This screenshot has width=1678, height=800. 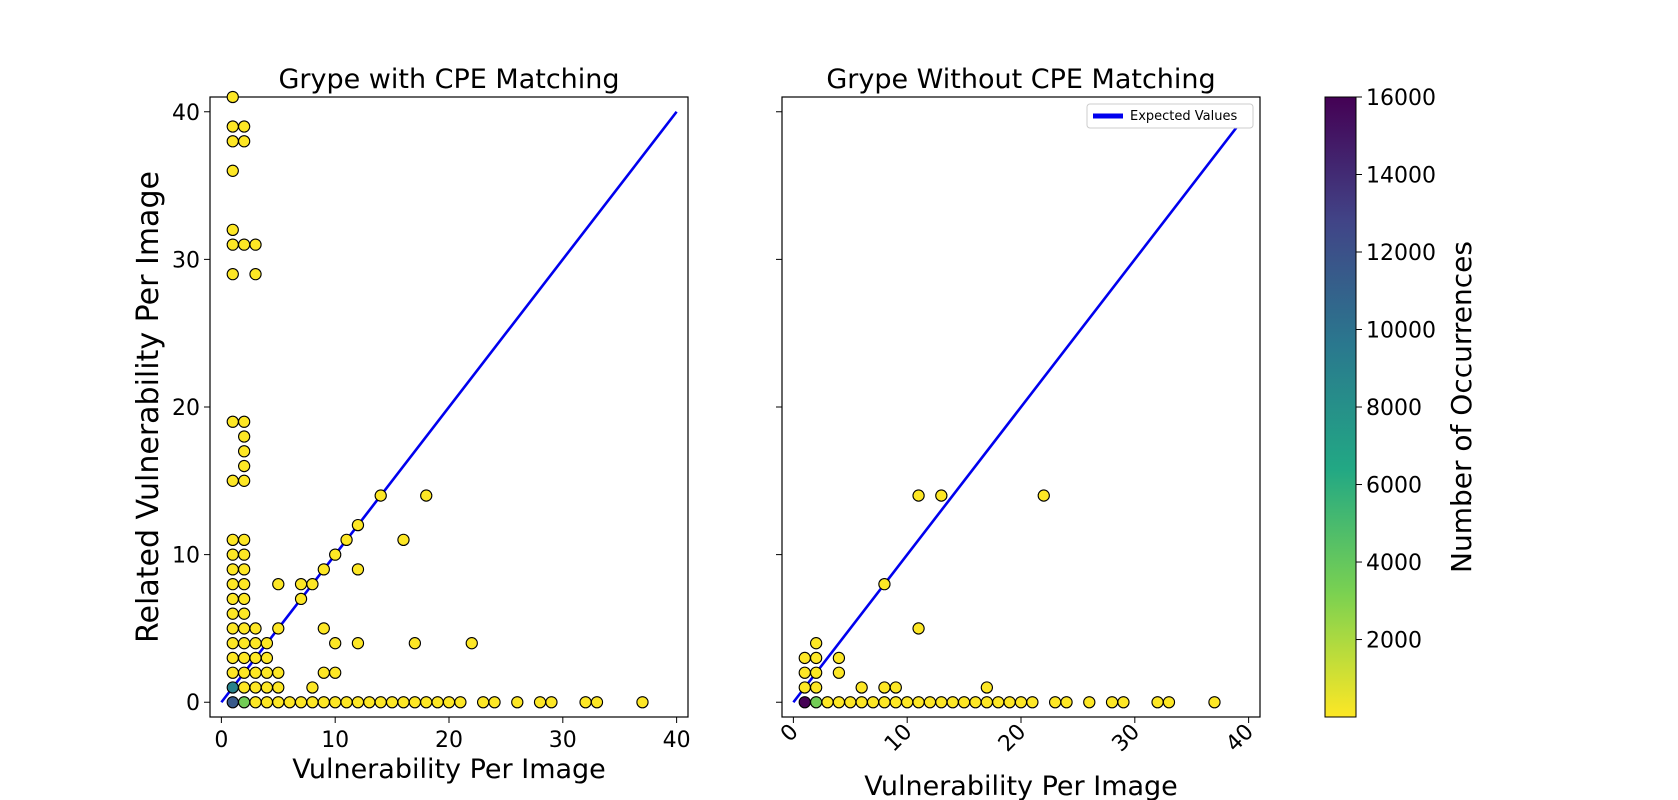 I want to click on colorbar-tick-label: 4000, so click(x=1394, y=563).